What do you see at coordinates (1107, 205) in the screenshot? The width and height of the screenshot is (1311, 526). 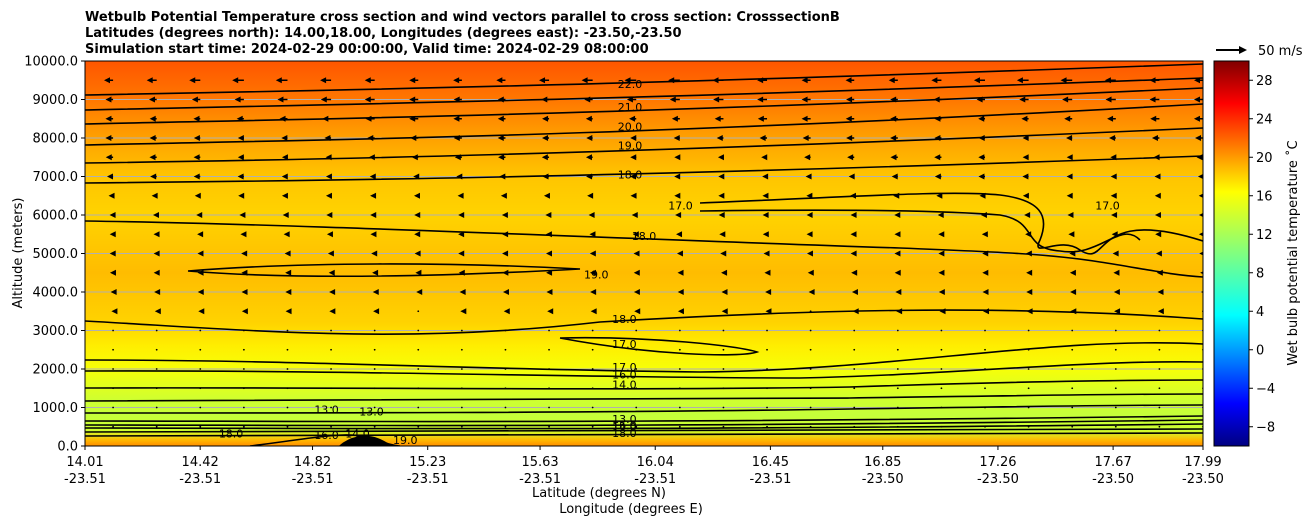 I see `contour-label: 17.0` at bounding box center [1107, 205].